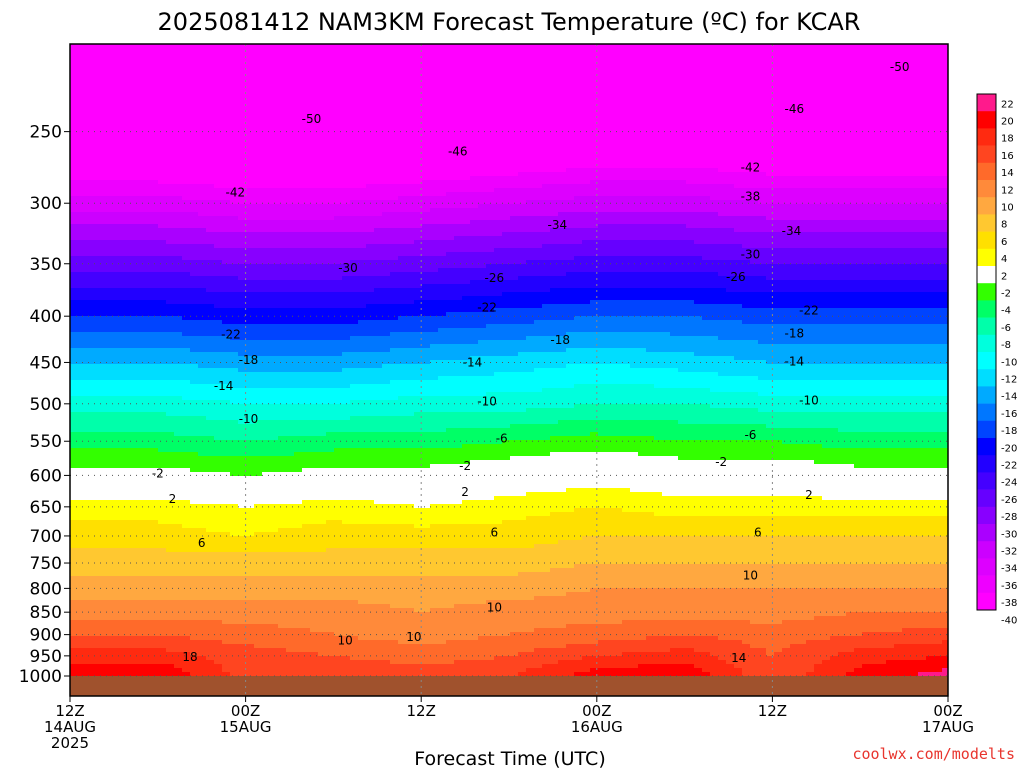 The height and width of the screenshot is (768, 1024). I want to click on credit-link: coolwx.com/modelts, so click(933, 754).